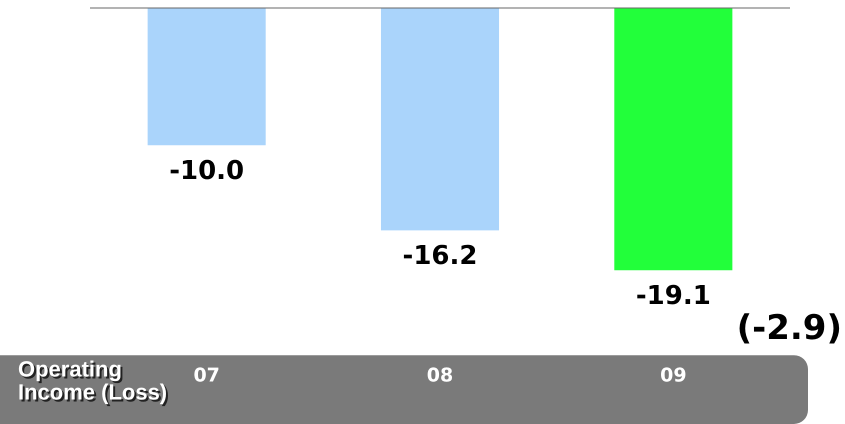 This screenshot has height=424, width=845. What do you see at coordinates (673, 375) in the screenshot?
I see `x-tick-label: 09` at bounding box center [673, 375].